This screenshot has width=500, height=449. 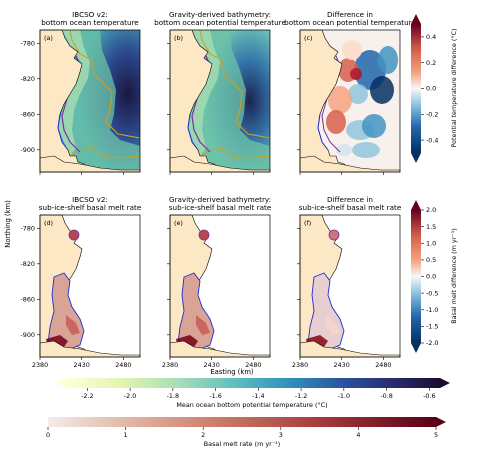 I want to click on colorbar-melt-label: Basal melt rate (m yr⁻¹), so click(x=242, y=444).